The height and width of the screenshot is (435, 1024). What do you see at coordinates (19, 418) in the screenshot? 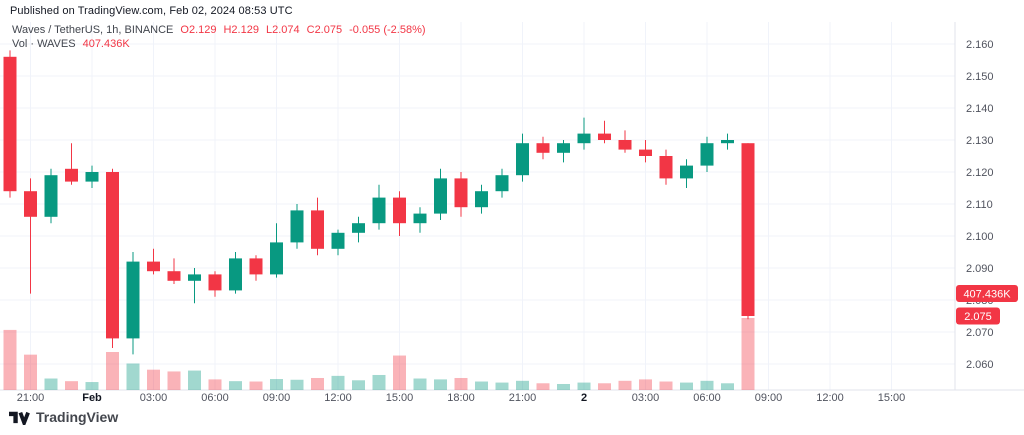
I see `tradingview-logo-icon` at bounding box center [19, 418].